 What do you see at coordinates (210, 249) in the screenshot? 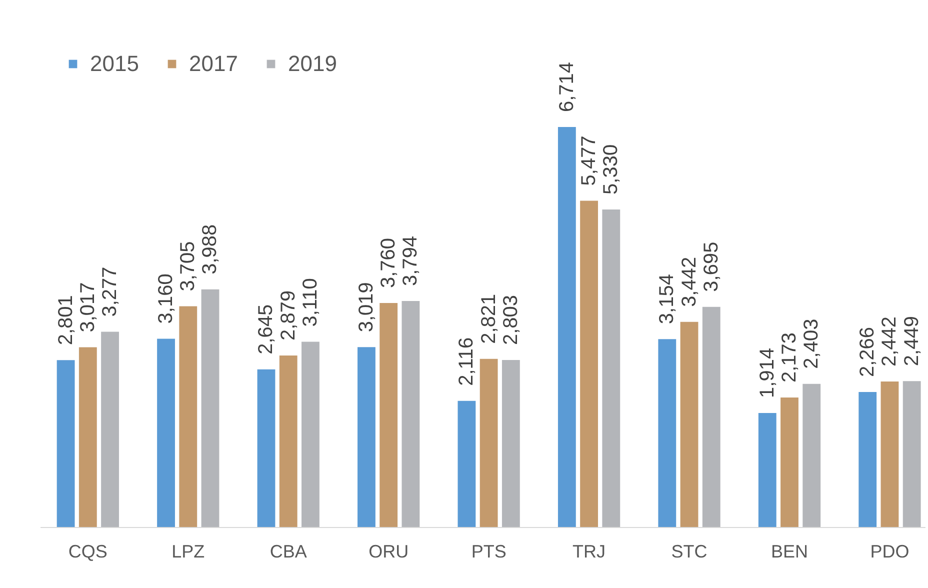
I see `data-label: 3,988` at bounding box center [210, 249].